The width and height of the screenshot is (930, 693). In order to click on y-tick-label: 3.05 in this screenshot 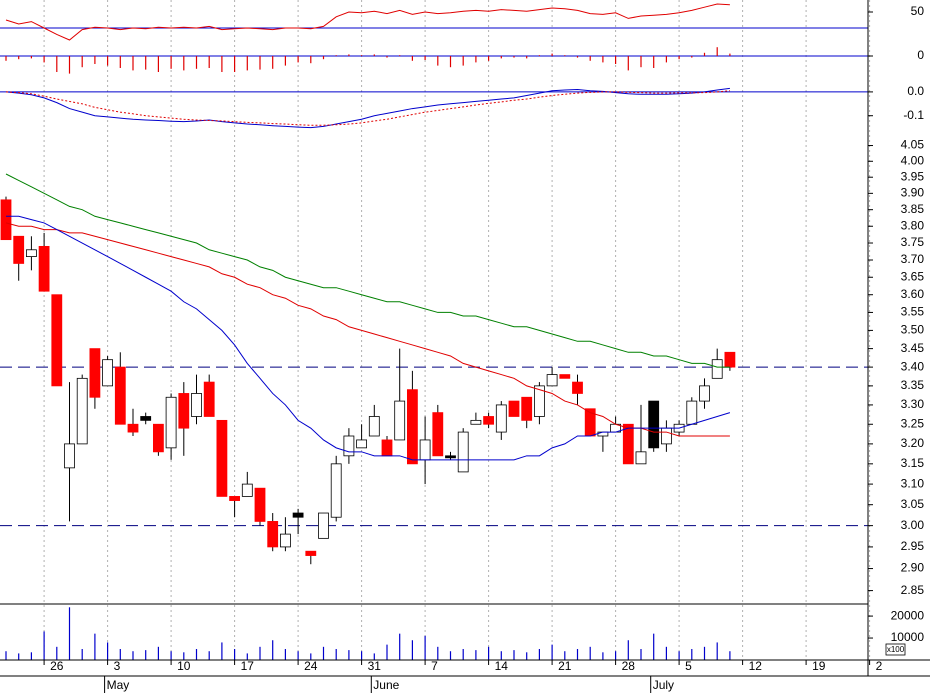, I will do `click(913, 504)`.